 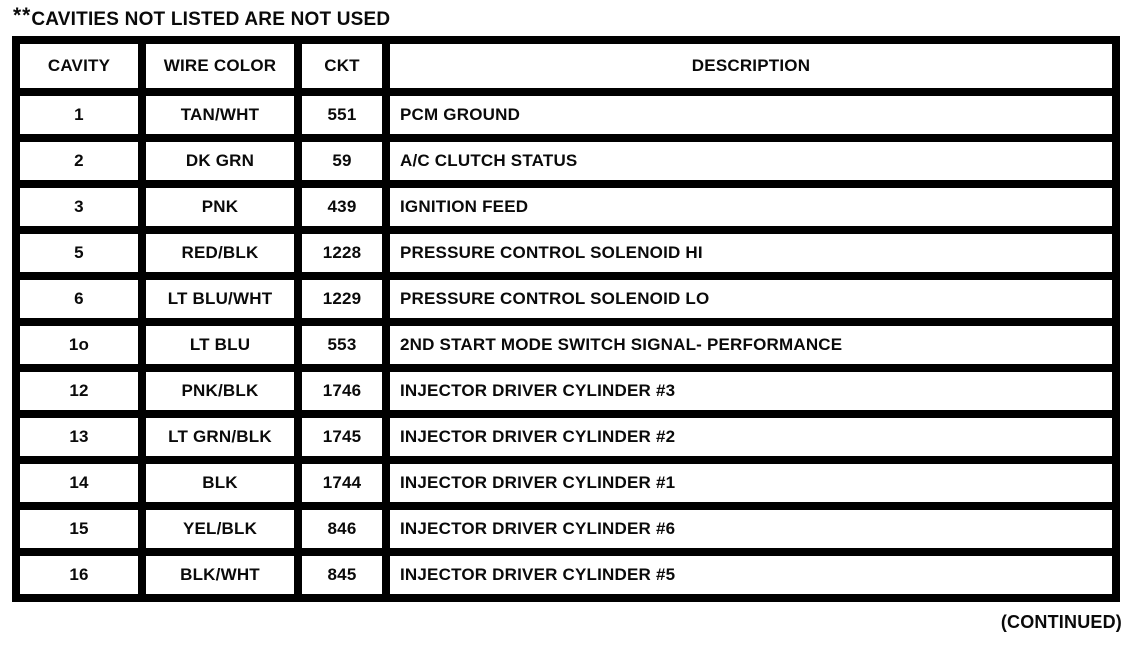 I want to click on description-cell: INJECTOR DRIVER CYLINDER #2, so click(x=751, y=437).